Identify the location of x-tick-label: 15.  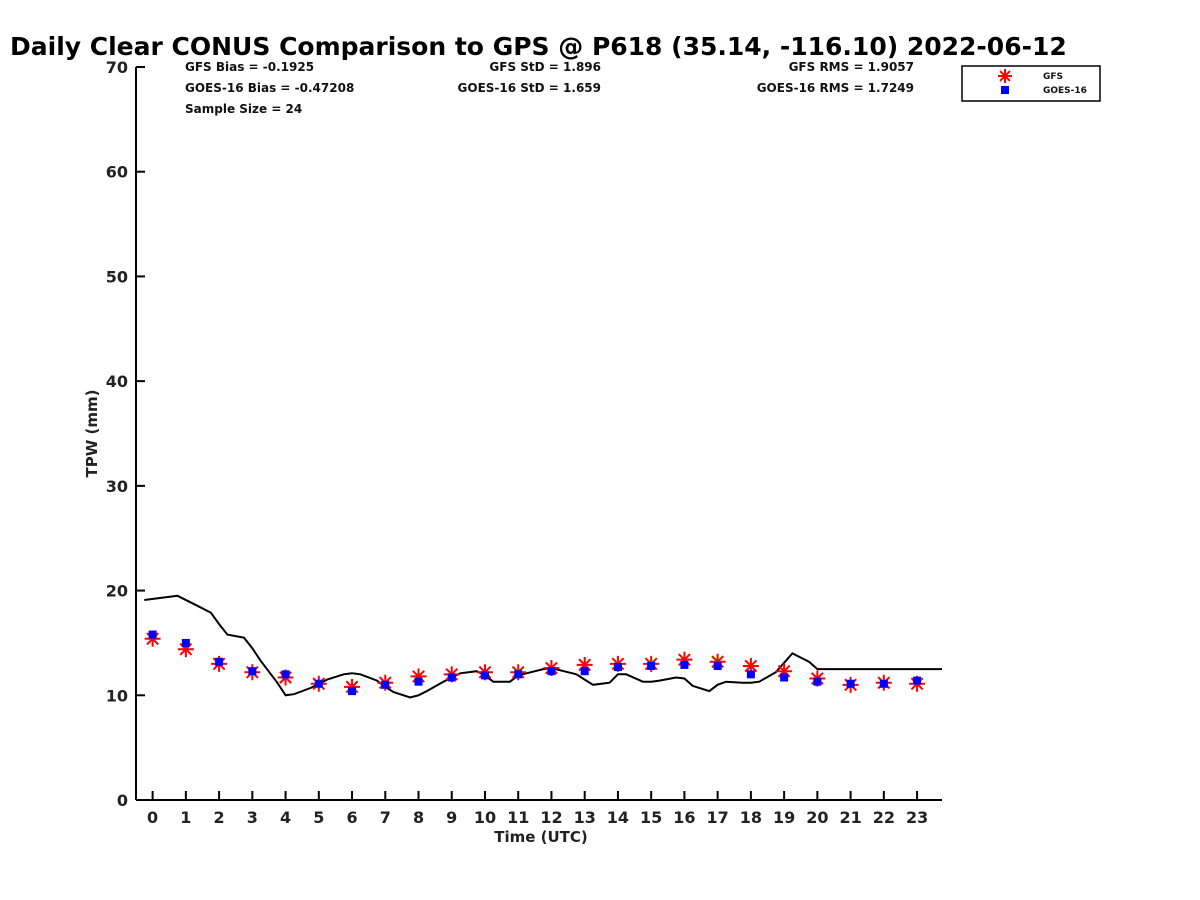
(651, 817).